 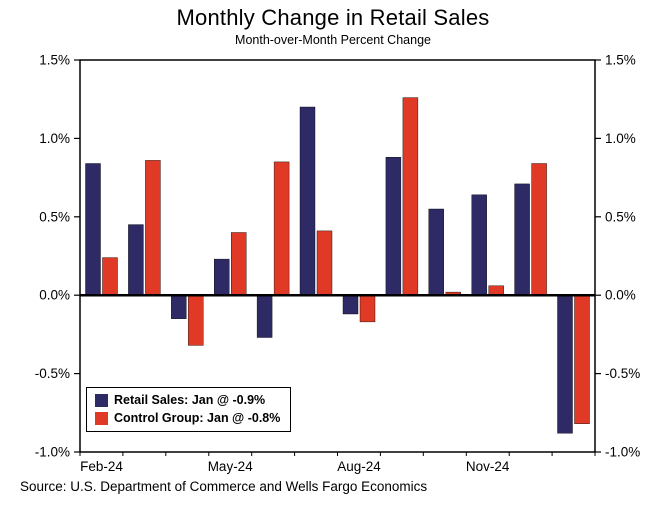 What do you see at coordinates (54, 60) in the screenshot?
I see `y-axis-label-left: 1.5%` at bounding box center [54, 60].